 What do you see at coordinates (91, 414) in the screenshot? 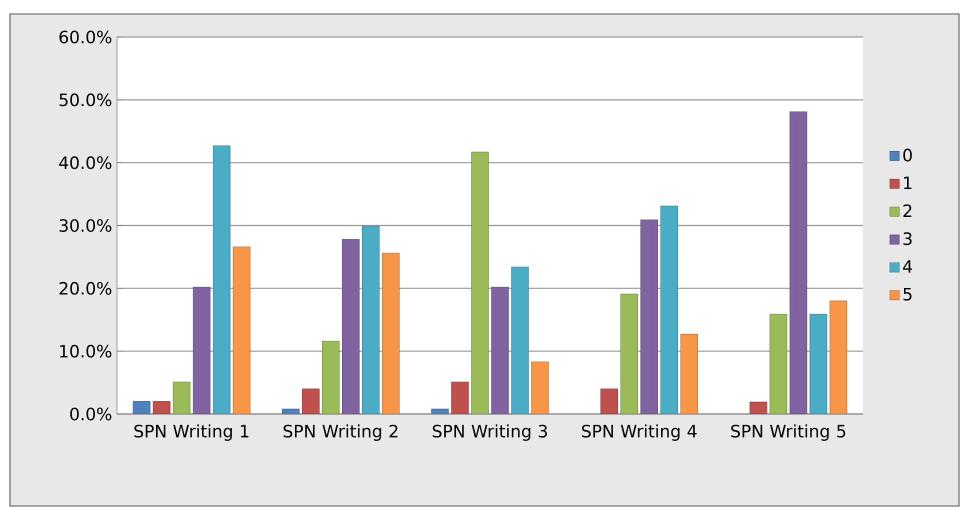
I see `y-tick-label: 0.0%` at bounding box center [91, 414].